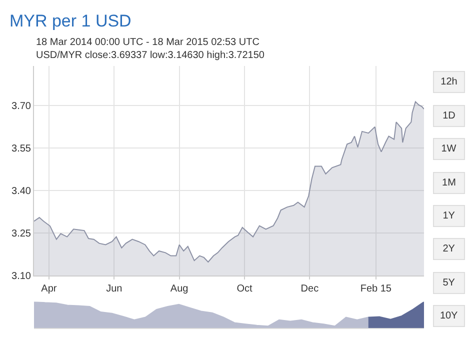 This screenshot has width=474, height=341. Describe the element at coordinates (449, 216) in the screenshot. I see `text: 1Y` at that location.